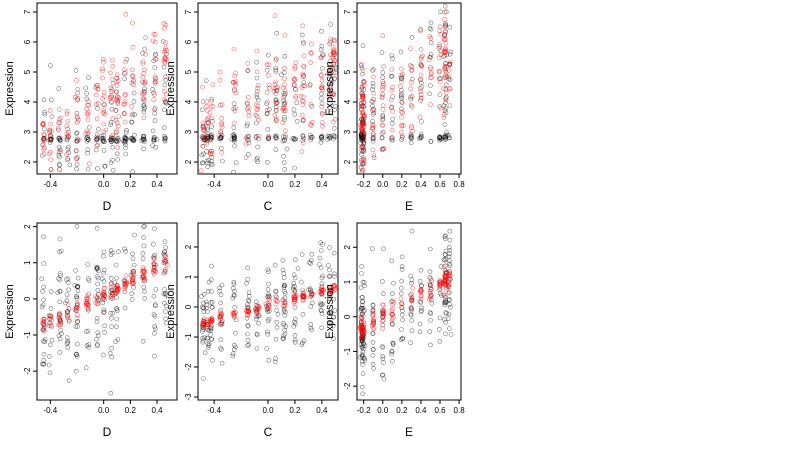  What do you see at coordinates (188, 11) in the screenshot?
I see `y-tick-label: 7` at bounding box center [188, 11].